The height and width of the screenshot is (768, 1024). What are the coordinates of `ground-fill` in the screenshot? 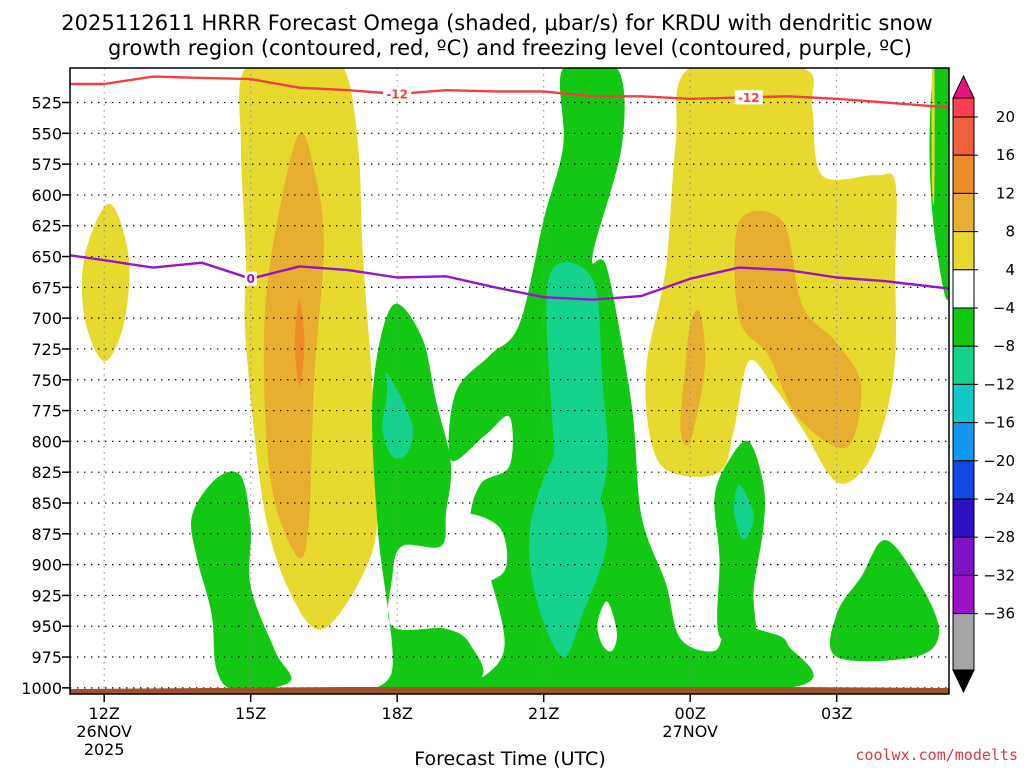 It's located at (509, 690).